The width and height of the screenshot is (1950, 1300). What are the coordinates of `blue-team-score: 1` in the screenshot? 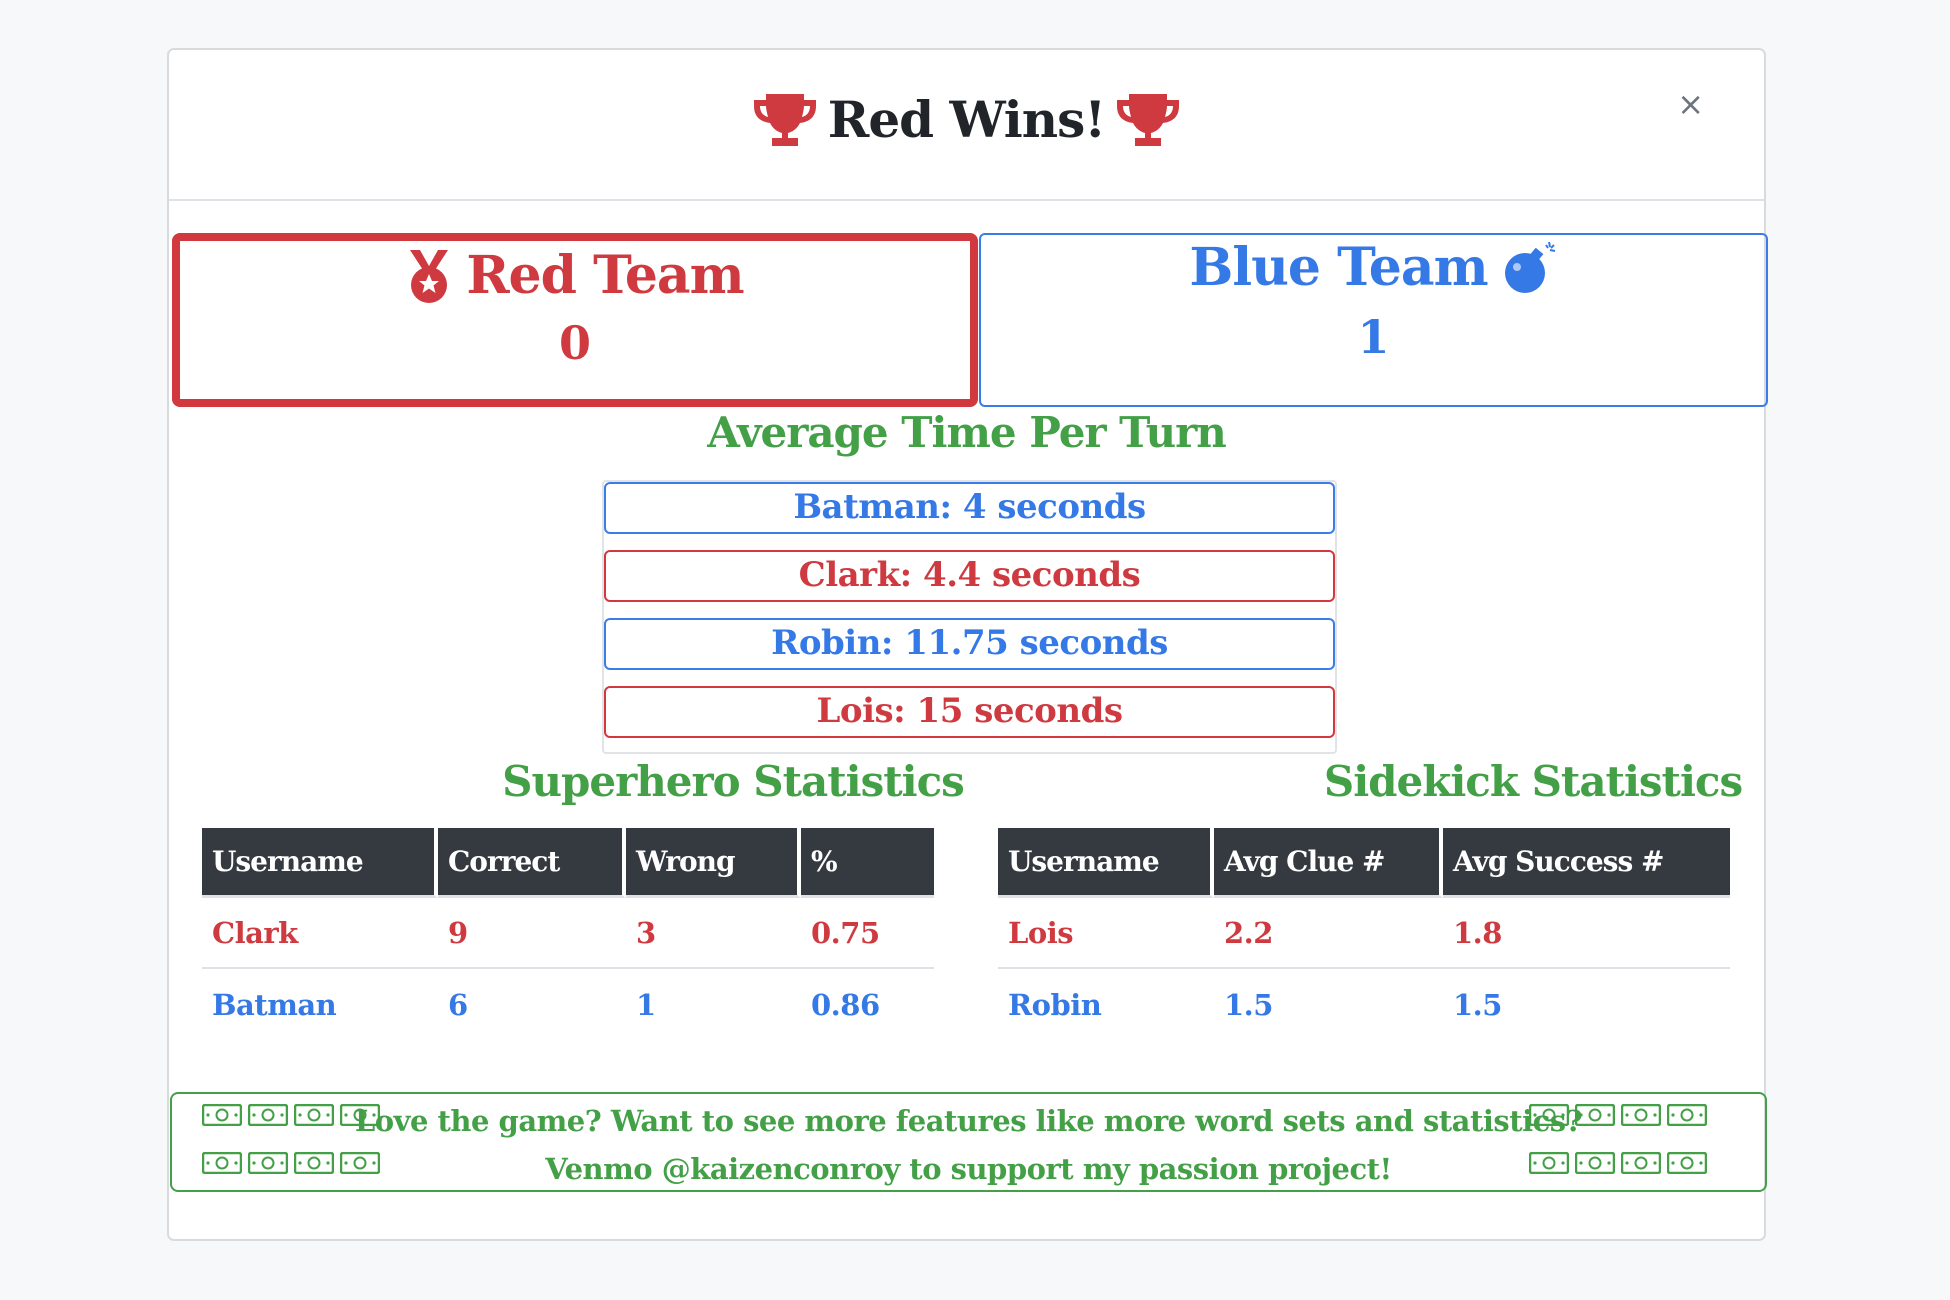 It's located at (1373, 337).